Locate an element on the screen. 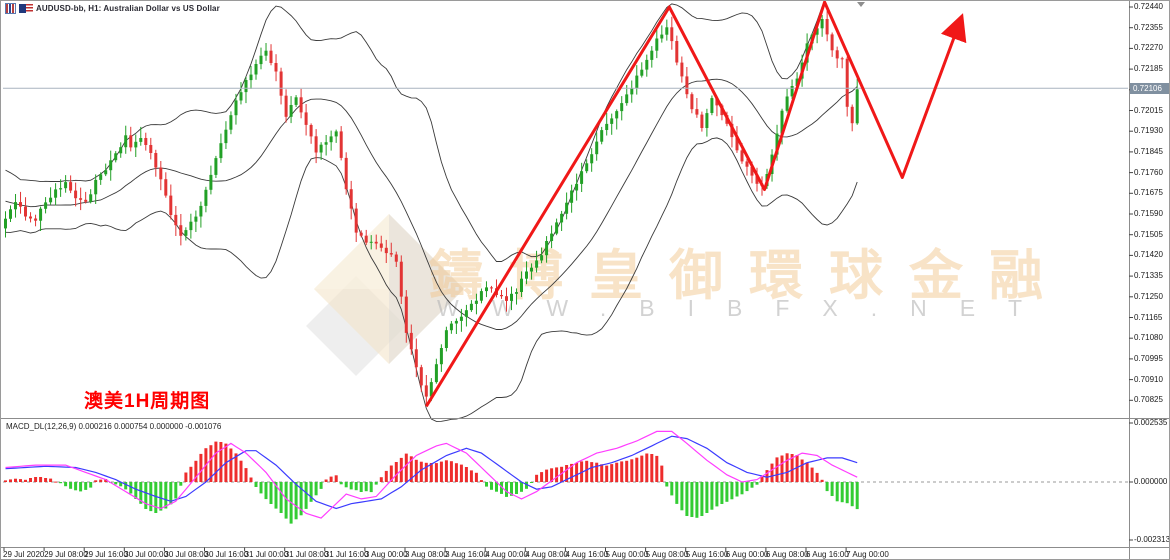 The image size is (1170, 560). price-tick-label: 0.71250 is located at coordinates (1148, 296).